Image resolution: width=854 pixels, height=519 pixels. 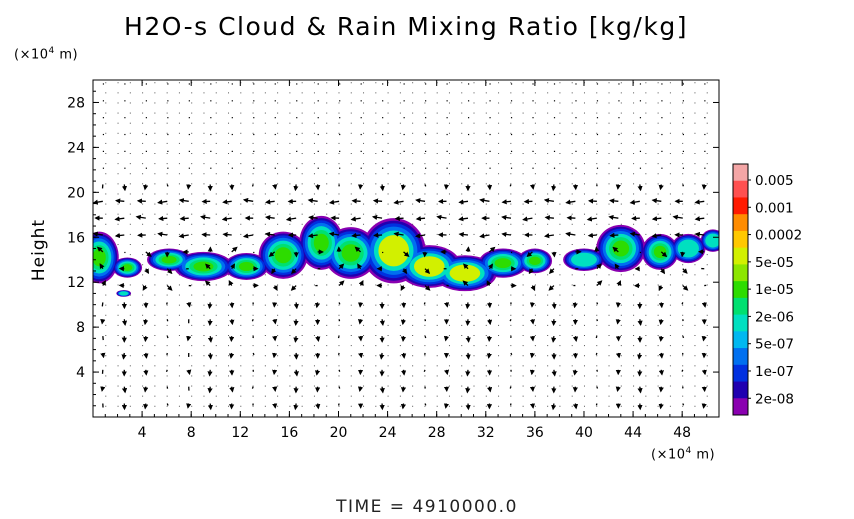 I want to click on y-tick-label: 4, so click(x=80, y=373).